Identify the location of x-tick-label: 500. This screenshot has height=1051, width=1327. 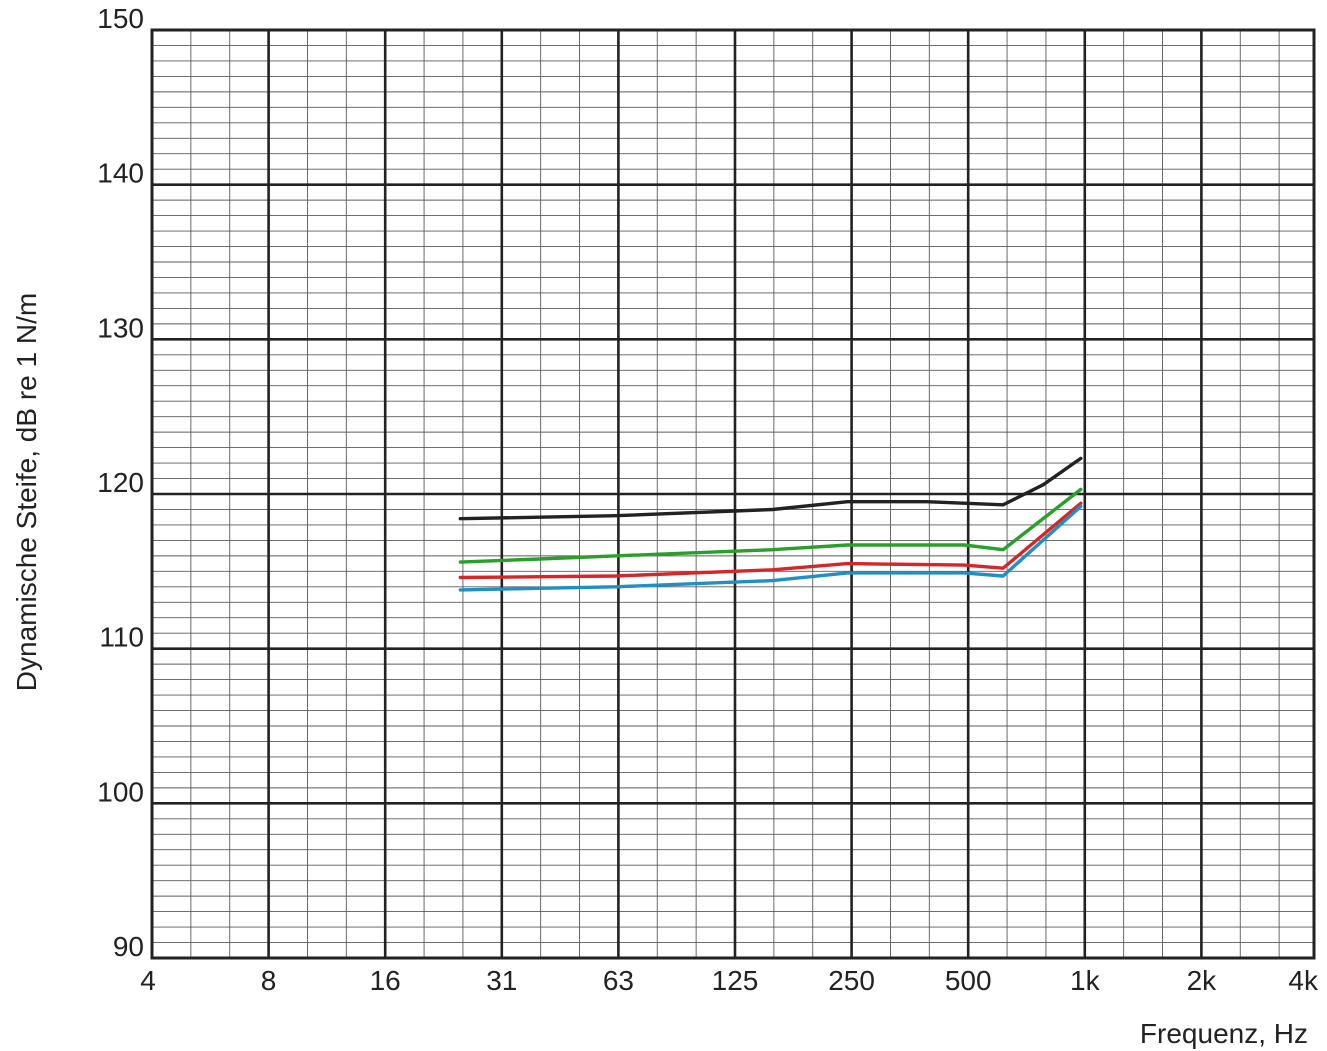
(968, 980).